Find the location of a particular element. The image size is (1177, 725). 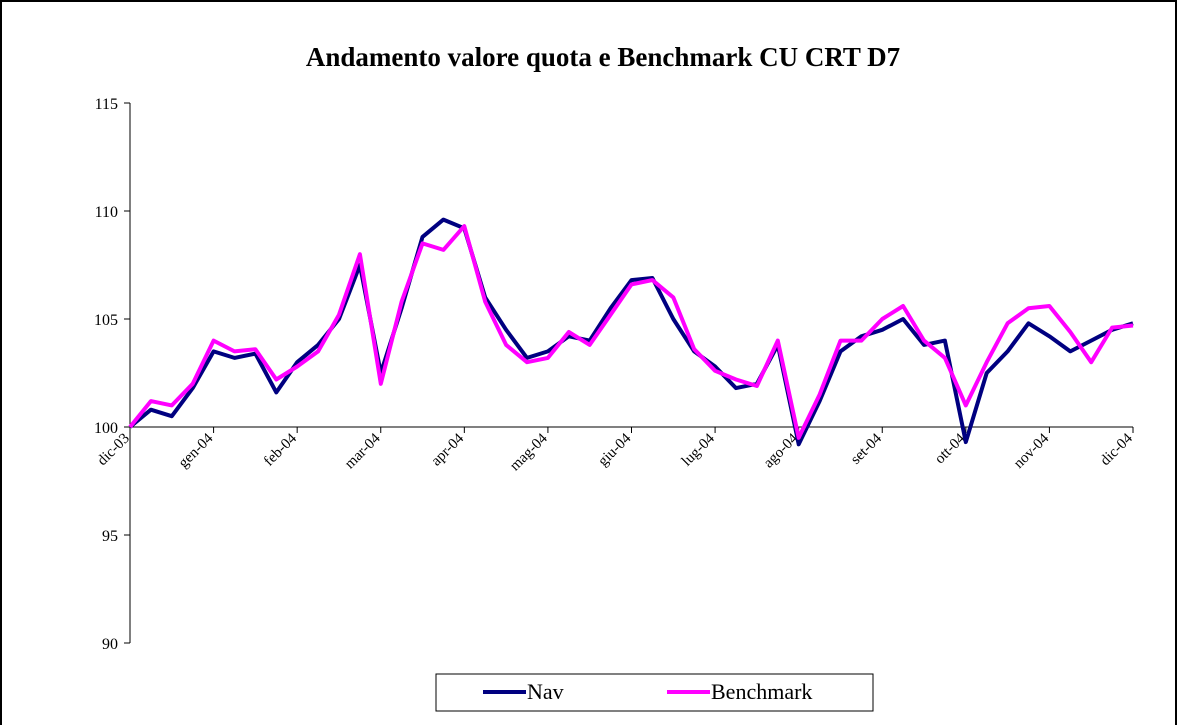

y-tick-label: 90 is located at coordinates (110, 644).